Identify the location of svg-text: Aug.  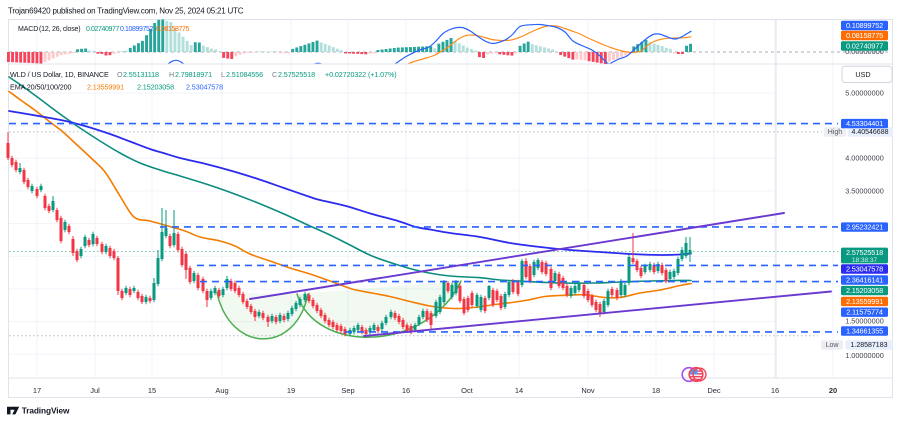
(221, 390).